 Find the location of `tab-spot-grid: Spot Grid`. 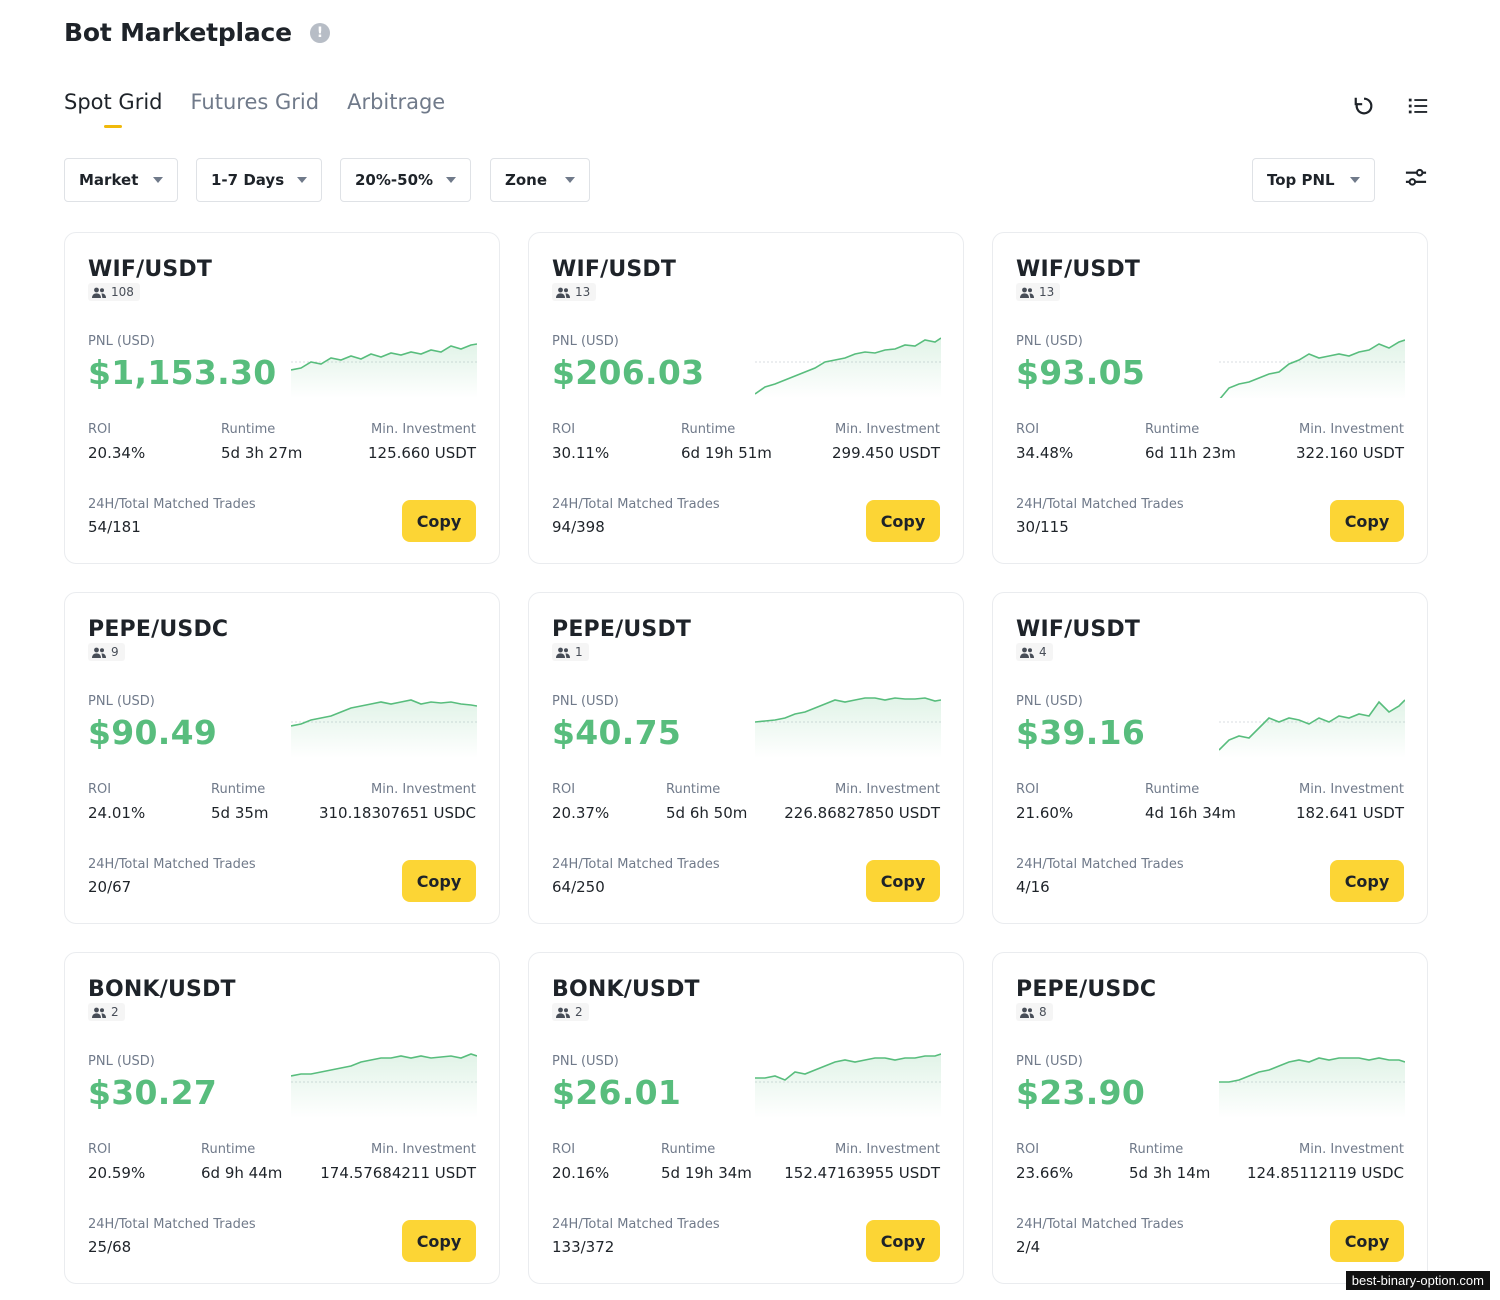

tab-spot-grid: Spot Grid is located at coordinates (113, 102).